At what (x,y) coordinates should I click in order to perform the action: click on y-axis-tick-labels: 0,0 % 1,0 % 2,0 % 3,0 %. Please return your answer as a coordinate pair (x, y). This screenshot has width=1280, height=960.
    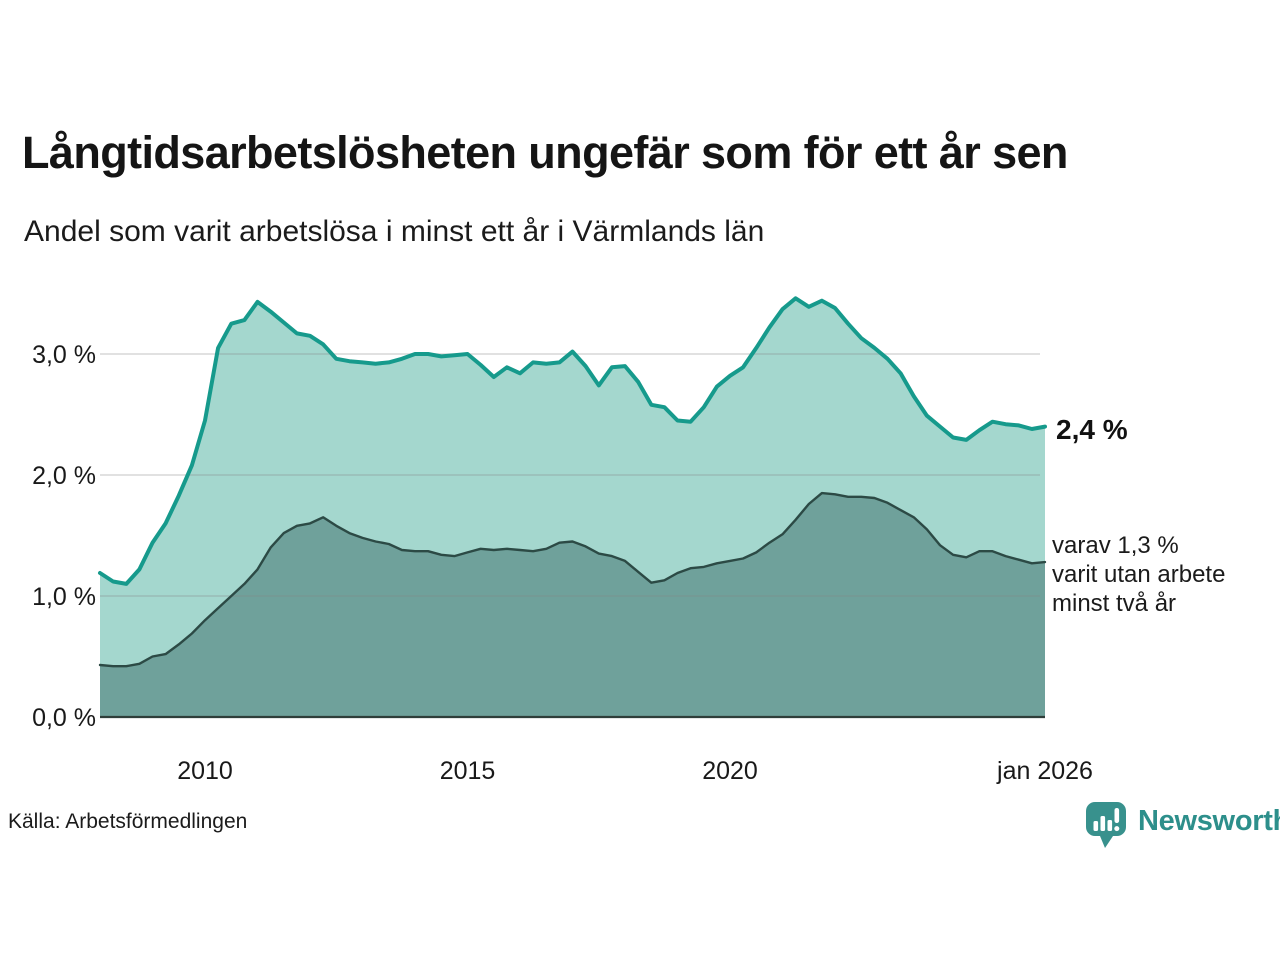
    Looking at the image, I should click on (64, 536).